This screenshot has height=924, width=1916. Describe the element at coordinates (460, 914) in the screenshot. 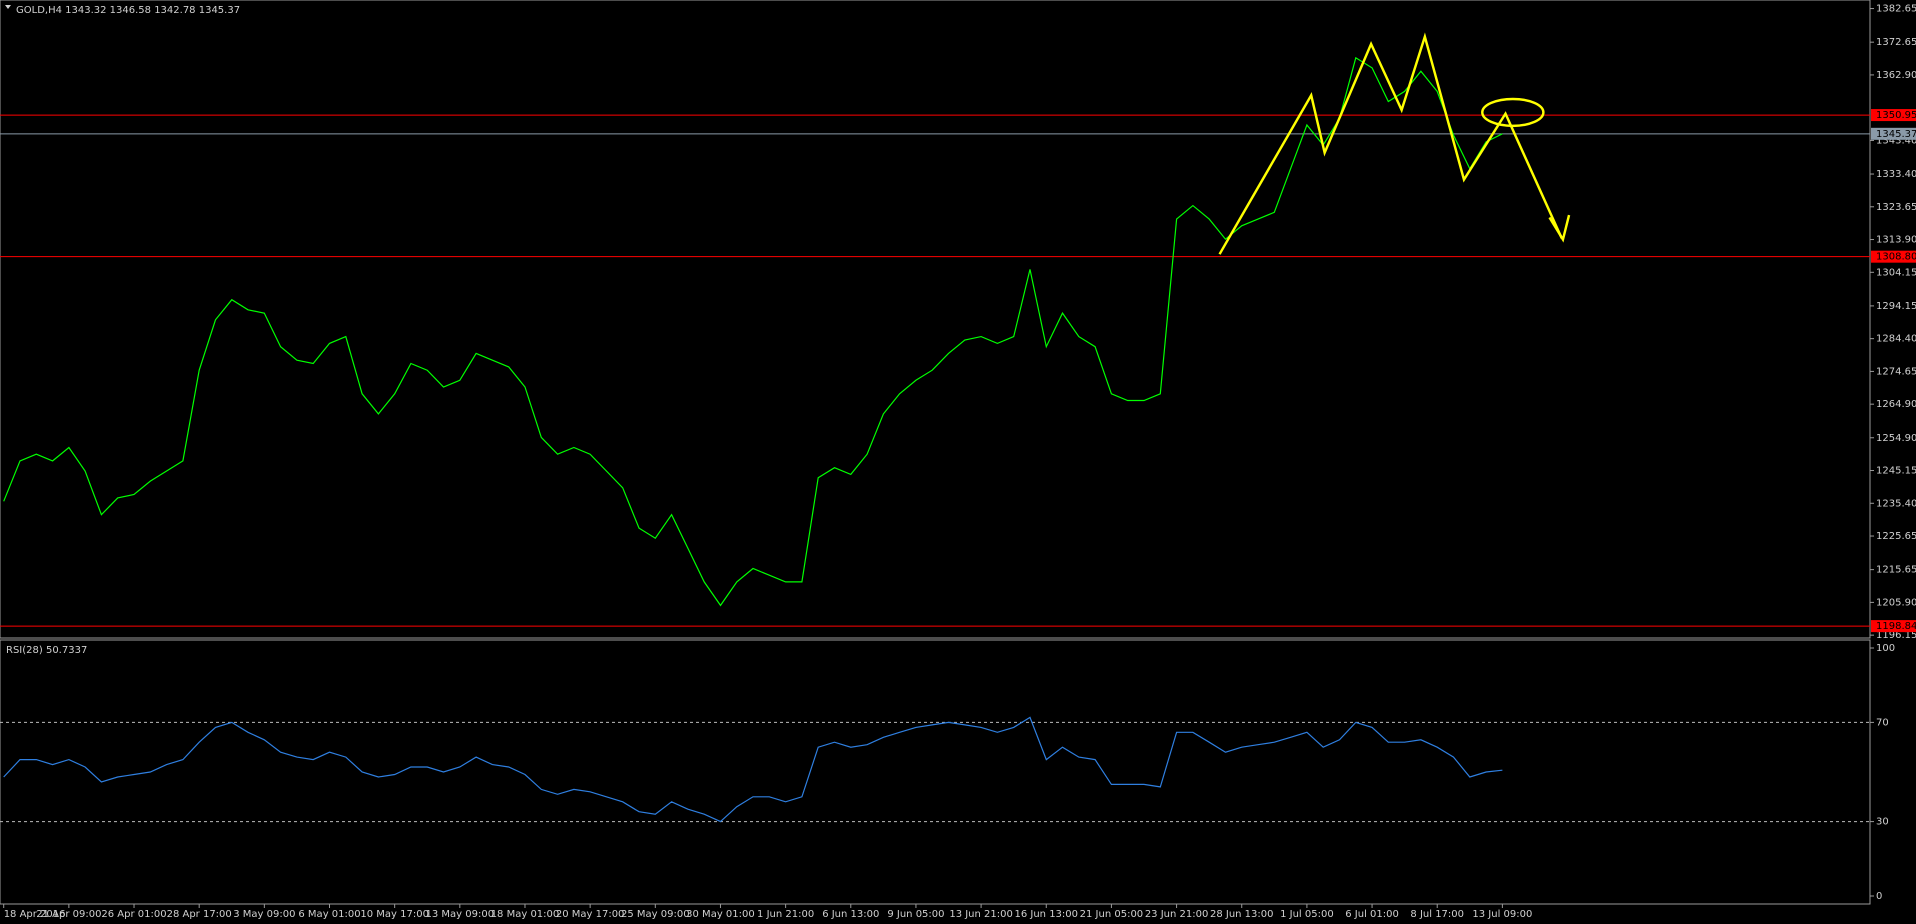

I see `x-tick-label: 13 May 09:00` at that location.